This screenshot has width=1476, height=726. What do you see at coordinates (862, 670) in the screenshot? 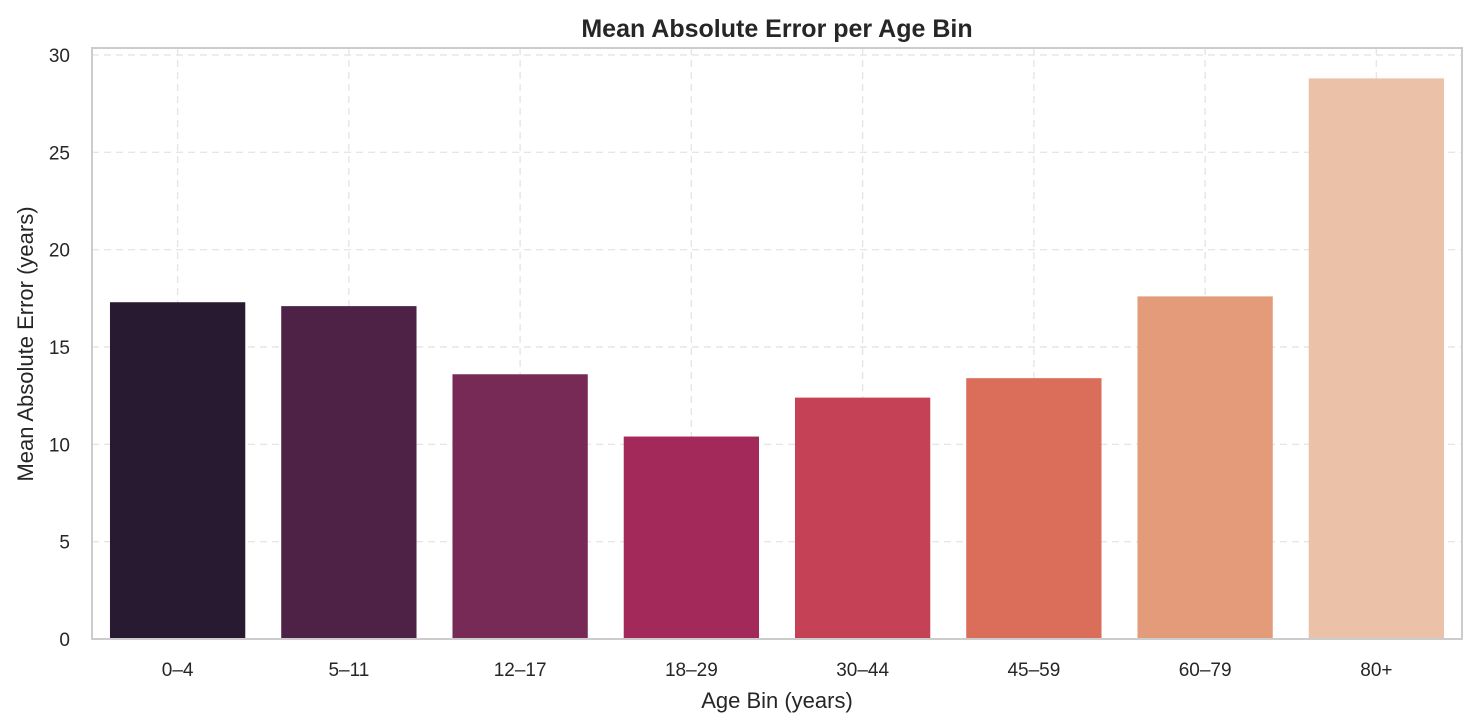
I see `x-tick-label: 30–44` at bounding box center [862, 670].